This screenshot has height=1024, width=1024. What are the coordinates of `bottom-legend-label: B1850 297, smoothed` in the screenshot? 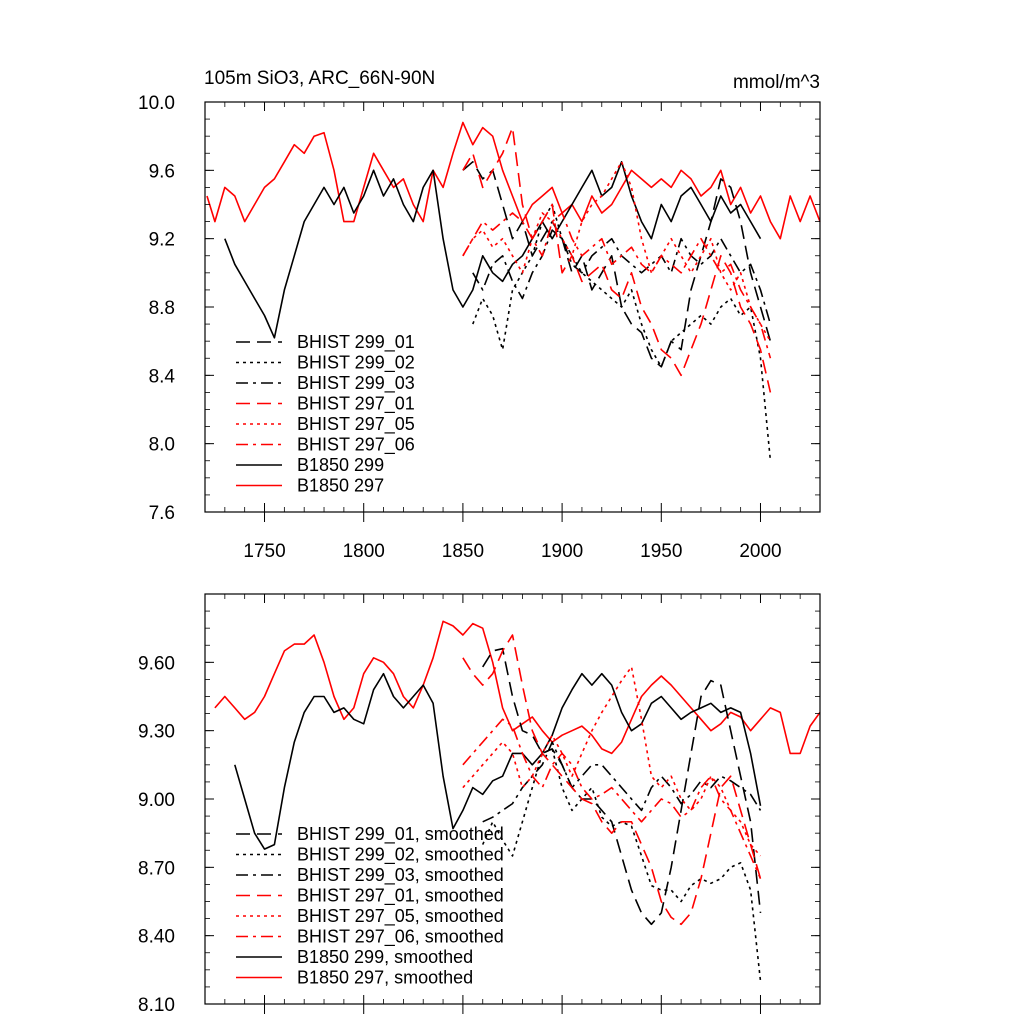 It's located at (385, 978).